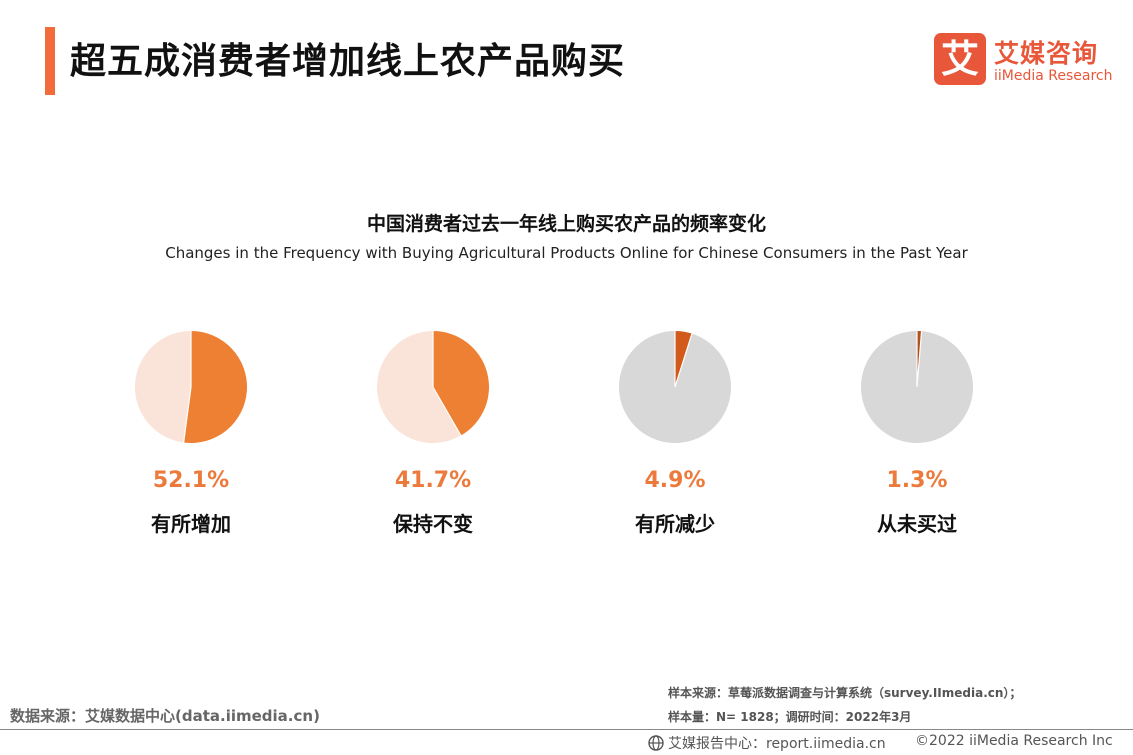 This screenshot has width=1133, height=755. I want to click on pie-value-label: 4.9%, so click(675, 480).